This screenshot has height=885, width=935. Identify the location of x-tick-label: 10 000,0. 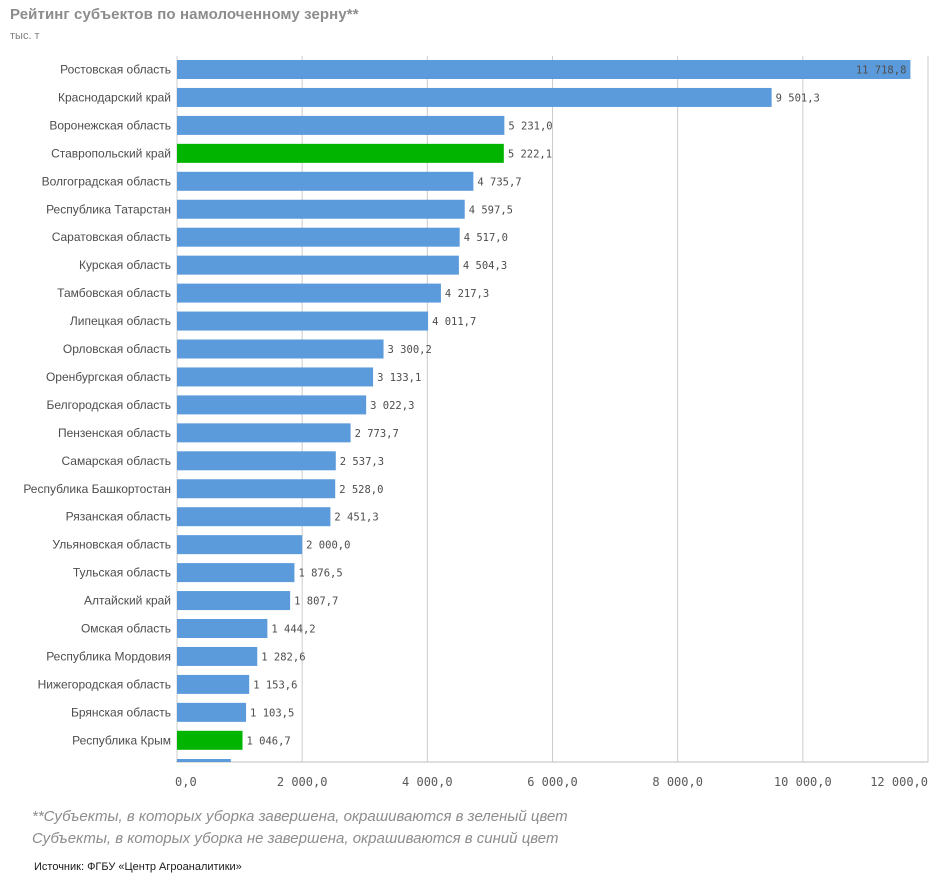
(803, 782).